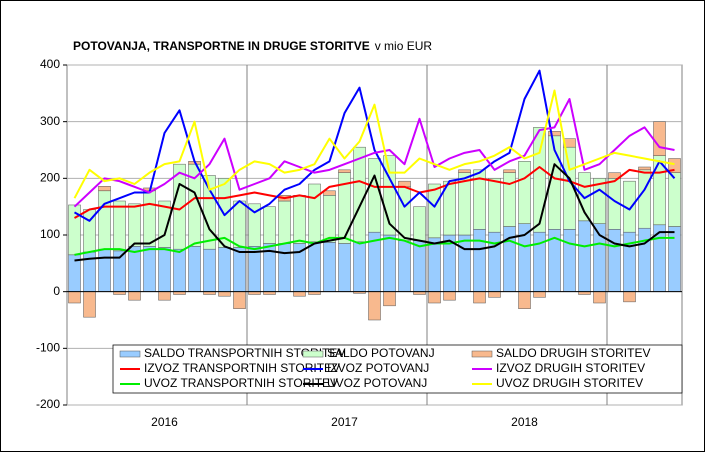  What do you see at coordinates (48, 404) in the screenshot?
I see `y-tick-label: -200` at bounding box center [48, 404].